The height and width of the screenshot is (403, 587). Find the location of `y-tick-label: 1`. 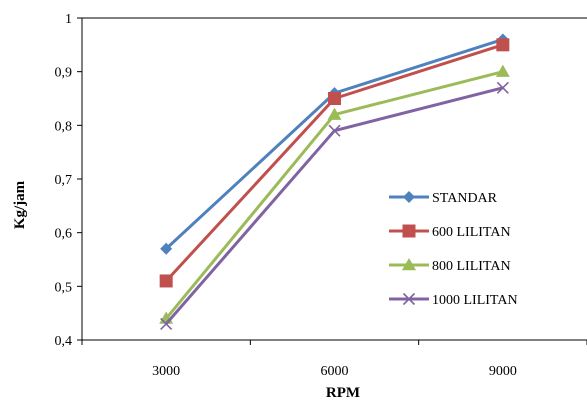

y-tick-label: 1 is located at coordinates (68, 19).